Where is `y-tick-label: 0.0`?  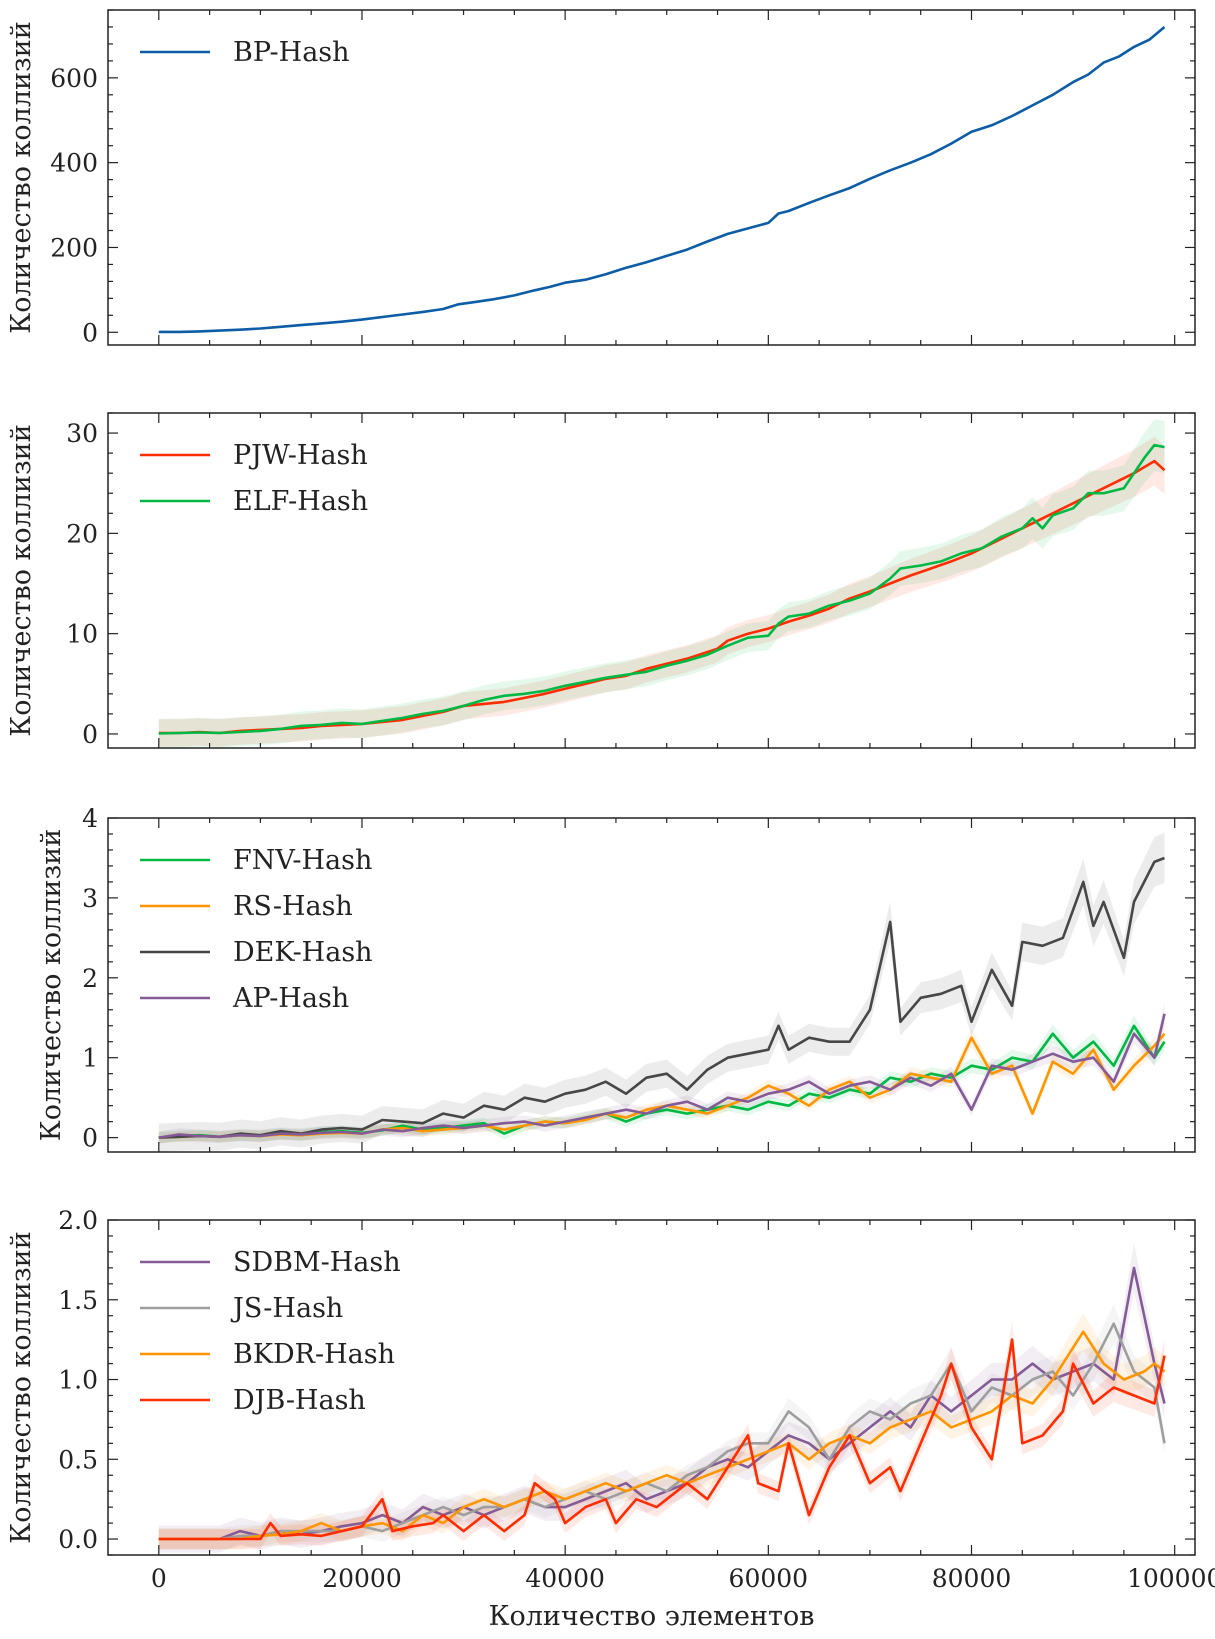
y-tick-label: 0.0 is located at coordinates (78, 1539).